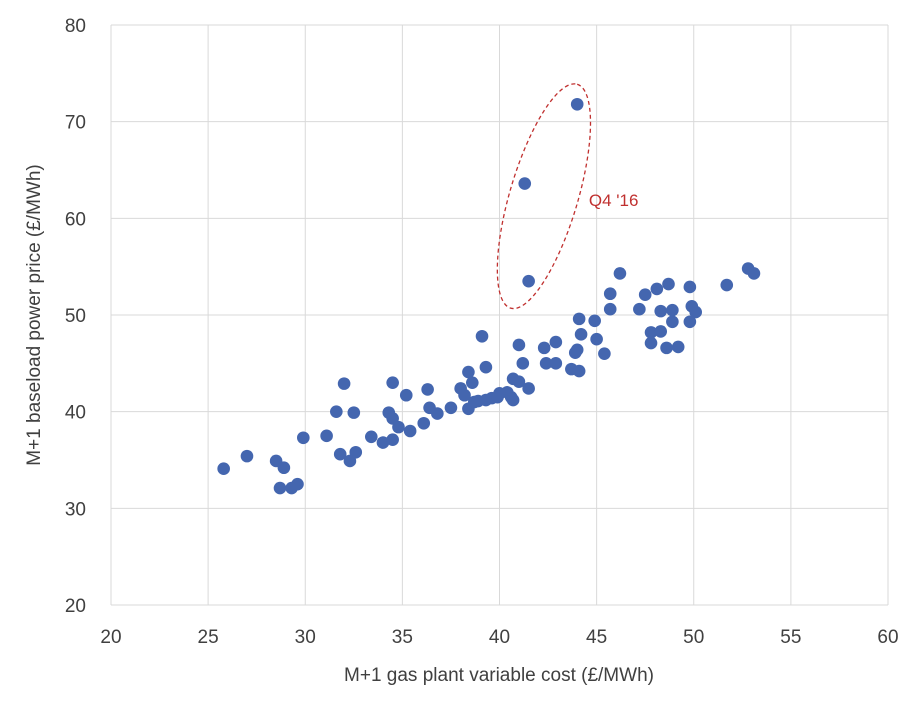  Describe the element at coordinates (790, 637) in the screenshot. I see `x-tick-label: 55` at that location.